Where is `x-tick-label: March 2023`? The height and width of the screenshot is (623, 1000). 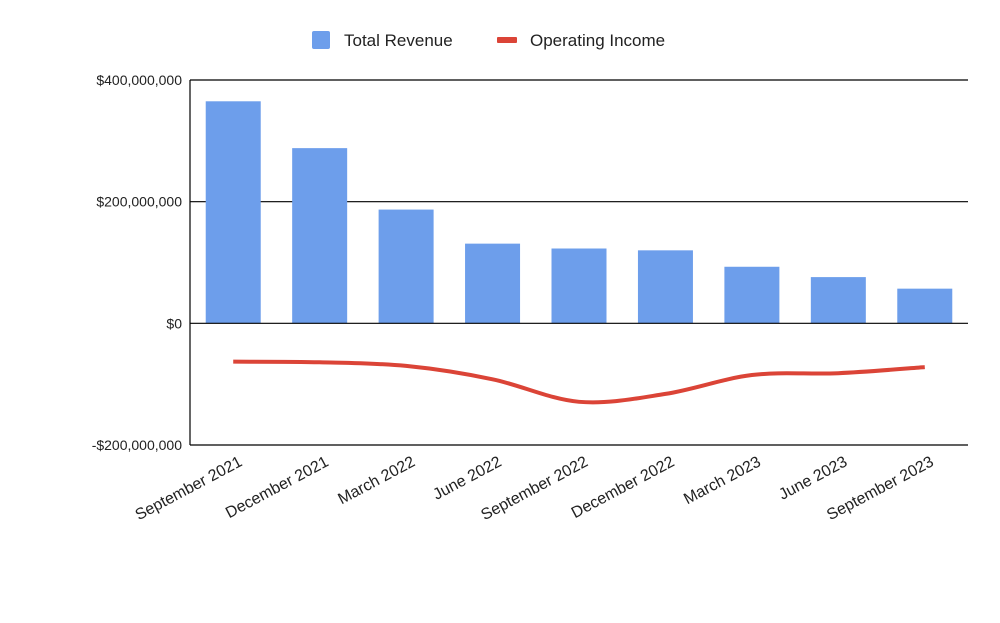 x-tick-label: March 2023 is located at coordinates (722, 480).